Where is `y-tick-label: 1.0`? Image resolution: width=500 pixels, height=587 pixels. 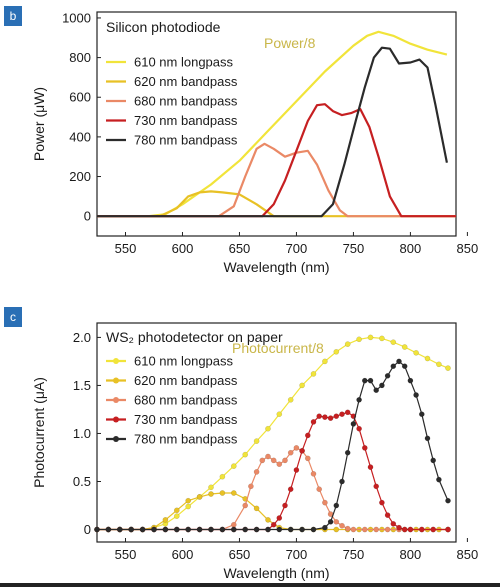 y-tick-label: 1.0 is located at coordinates (82, 433).